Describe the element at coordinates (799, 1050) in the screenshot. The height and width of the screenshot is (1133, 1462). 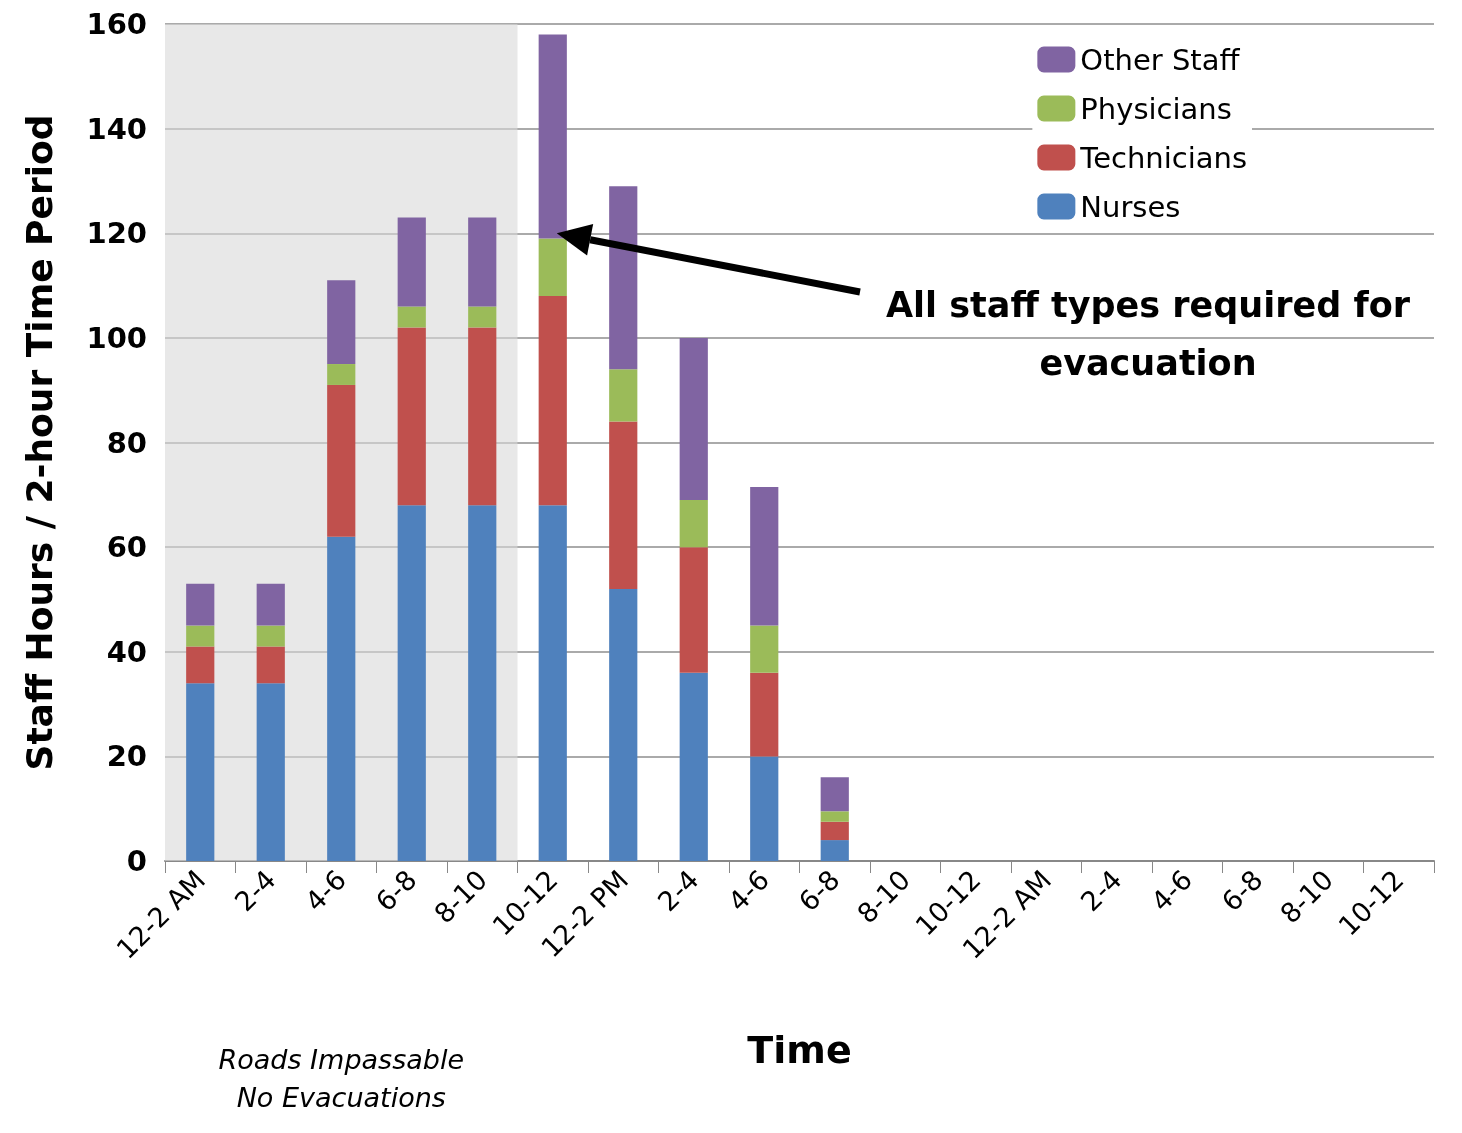
I see `x-axis-title: Time` at that location.